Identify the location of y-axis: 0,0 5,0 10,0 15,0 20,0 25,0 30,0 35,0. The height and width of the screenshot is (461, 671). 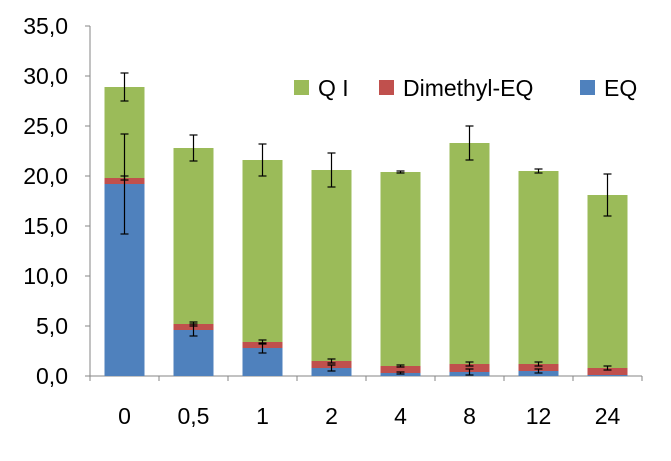
(57, 201).